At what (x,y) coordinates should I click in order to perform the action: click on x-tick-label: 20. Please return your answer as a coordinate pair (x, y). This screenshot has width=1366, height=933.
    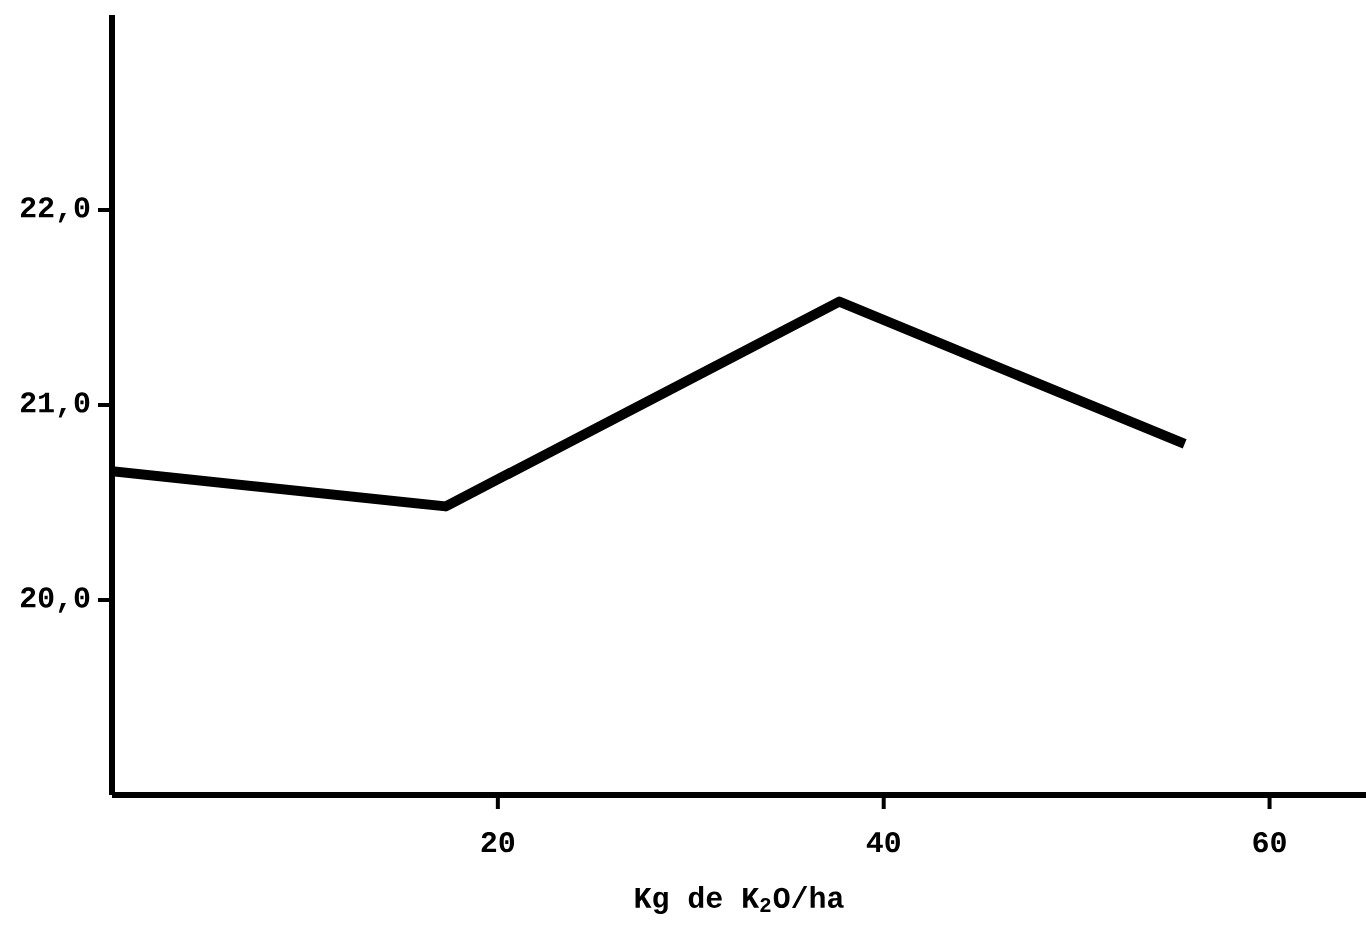
    Looking at the image, I should click on (498, 842).